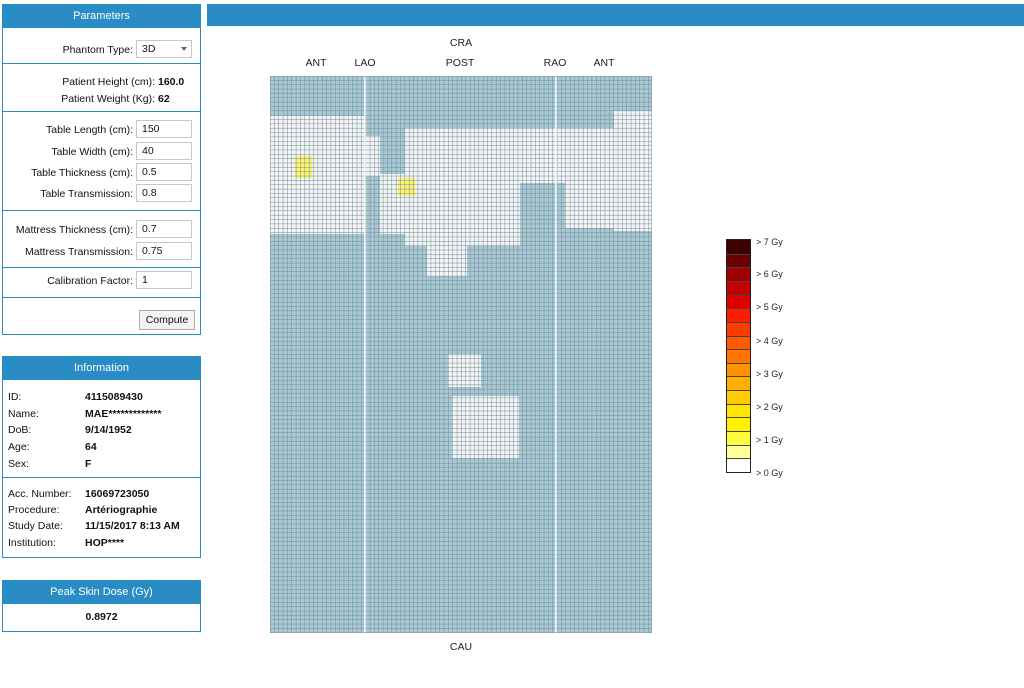 Image resolution: width=1024 pixels, height=688 pixels. What do you see at coordinates (86, 194) in the screenshot?
I see `table-transmission-label: Table Transmission:` at bounding box center [86, 194].